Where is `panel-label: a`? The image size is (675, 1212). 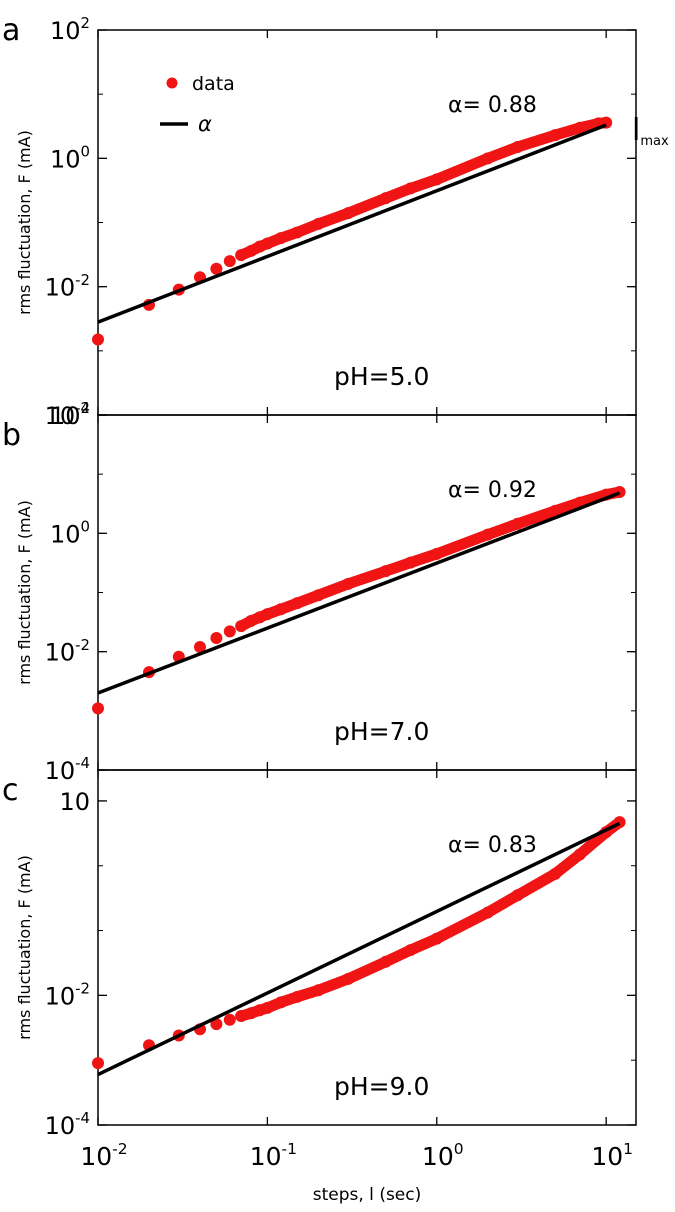 panel-label: a is located at coordinates (11, 30).